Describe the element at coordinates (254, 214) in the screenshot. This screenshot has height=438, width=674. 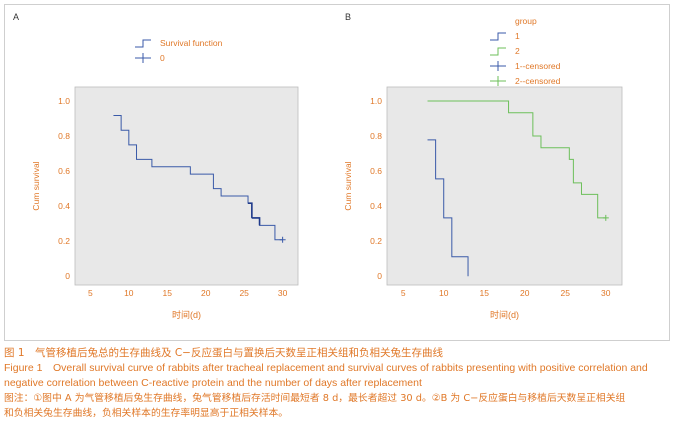
I see `survival-curve-highlight` at that location.